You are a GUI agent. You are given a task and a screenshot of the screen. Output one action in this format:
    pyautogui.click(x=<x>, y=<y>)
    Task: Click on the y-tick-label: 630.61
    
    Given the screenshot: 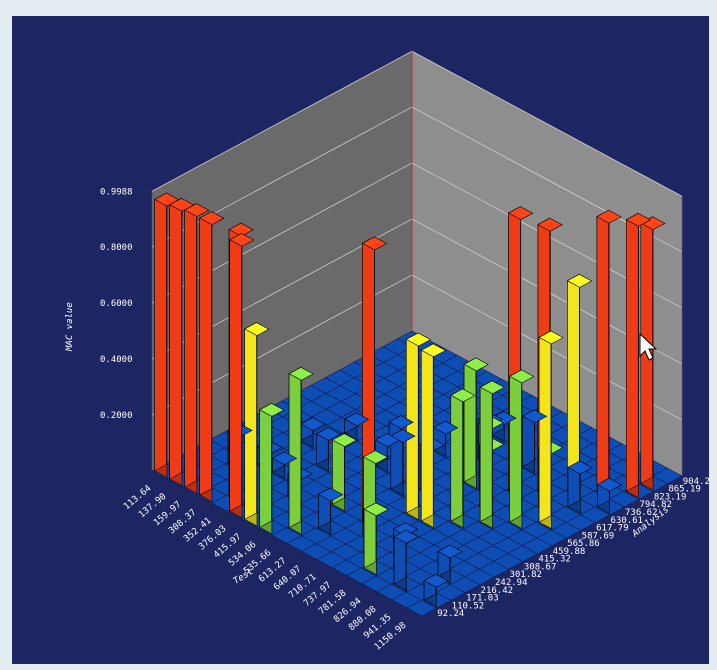 What is the action you would take?
    pyautogui.click(x=627, y=521)
    